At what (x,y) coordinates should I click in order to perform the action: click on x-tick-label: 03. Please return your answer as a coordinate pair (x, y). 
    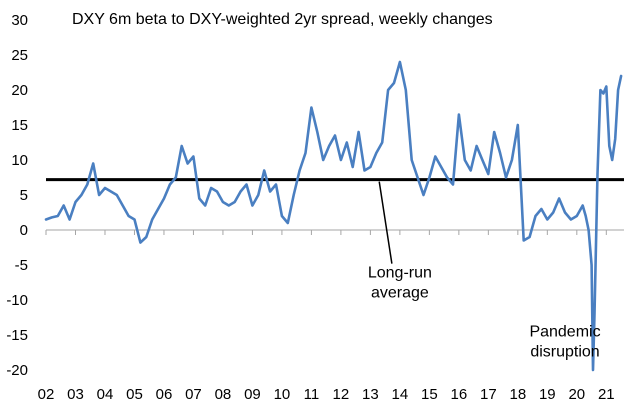
    Looking at the image, I should click on (75, 394).